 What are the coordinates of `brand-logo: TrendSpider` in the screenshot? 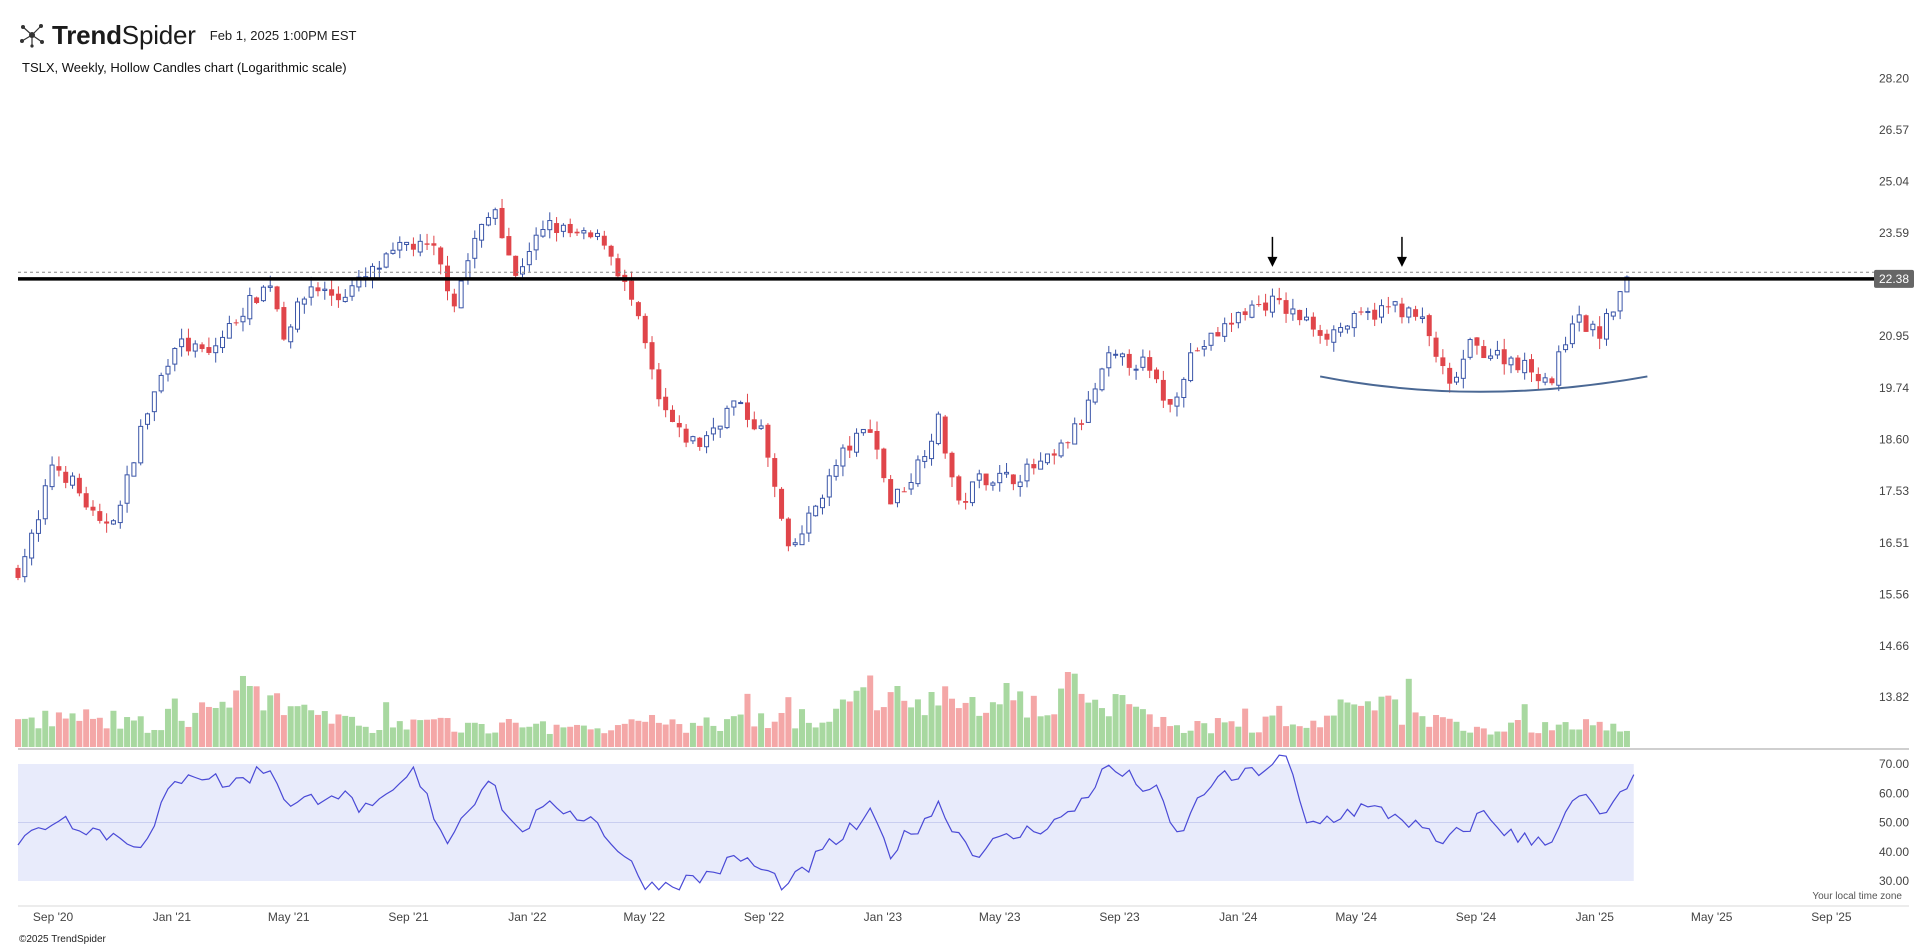 It's located at (124, 35).